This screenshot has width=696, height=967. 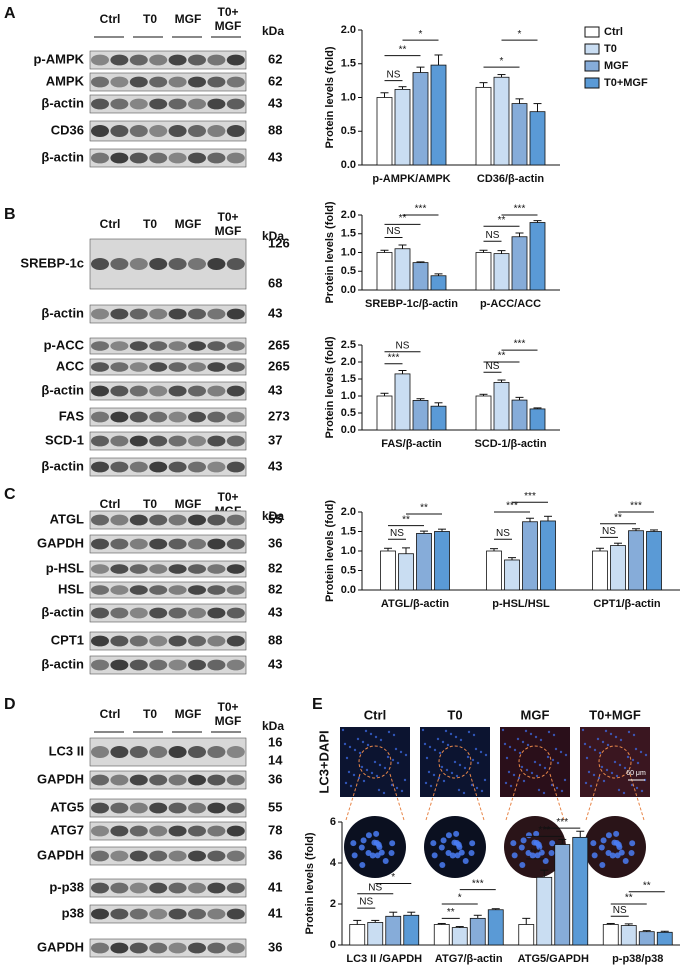 I want to click on image-title: MGF, so click(x=535, y=714).